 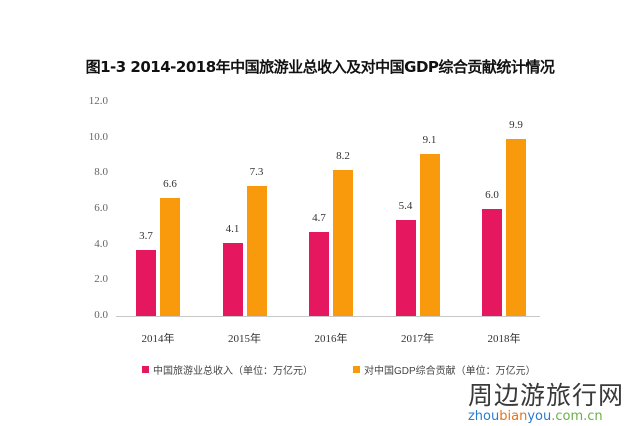 What do you see at coordinates (516, 125) in the screenshot?
I see `bar-value-label: 9.9` at bounding box center [516, 125].